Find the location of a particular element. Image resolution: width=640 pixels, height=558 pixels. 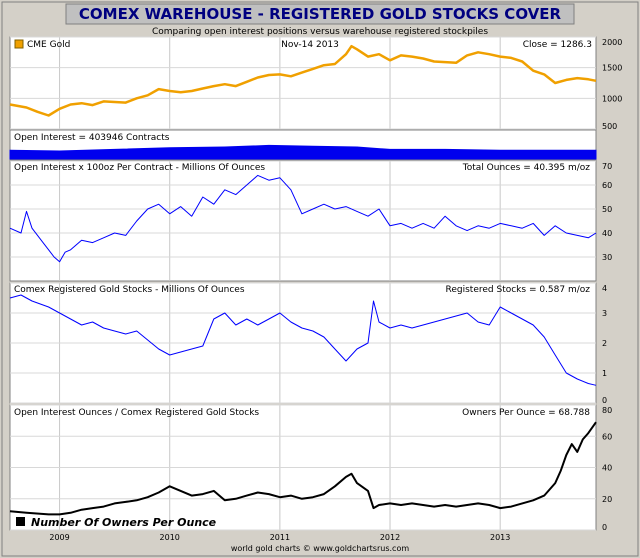

x-axis: 2009 2010 2011 2012 2013 is located at coordinates (279, 537).